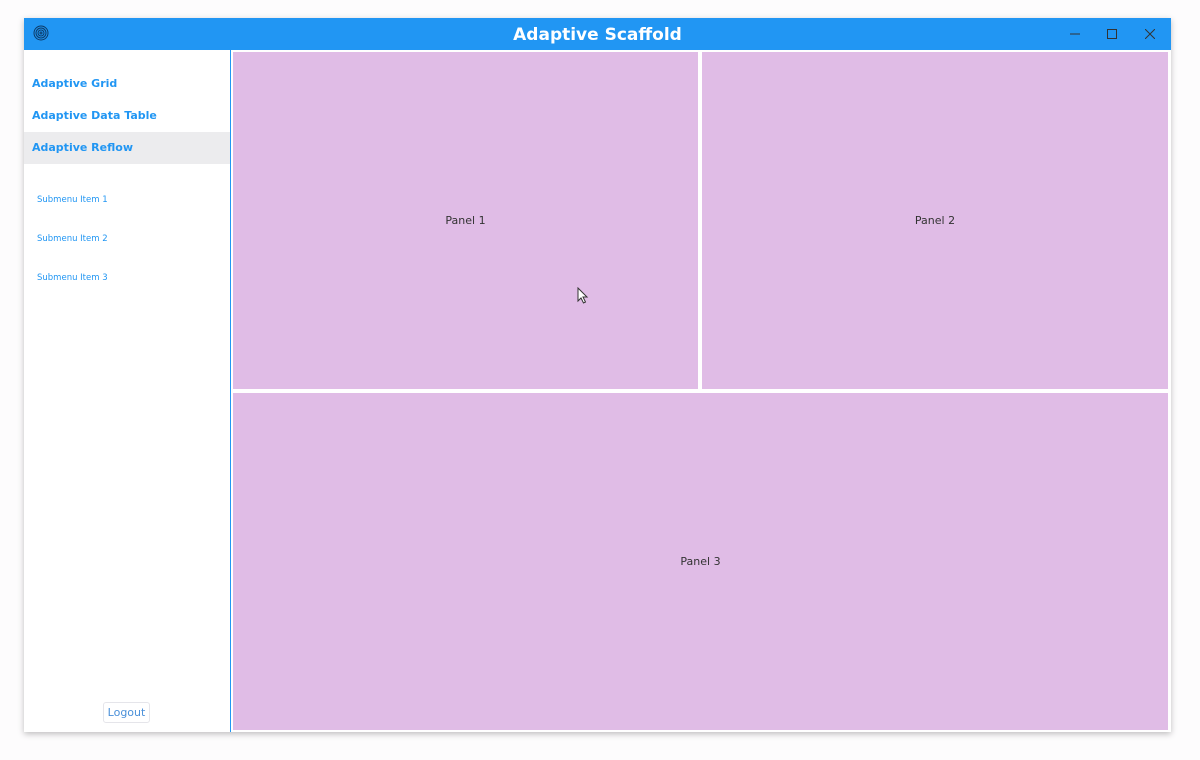 The image size is (1200, 760). What do you see at coordinates (72, 278) in the screenshot?
I see `submenu-item-3: Submenu Item 3` at bounding box center [72, 278].